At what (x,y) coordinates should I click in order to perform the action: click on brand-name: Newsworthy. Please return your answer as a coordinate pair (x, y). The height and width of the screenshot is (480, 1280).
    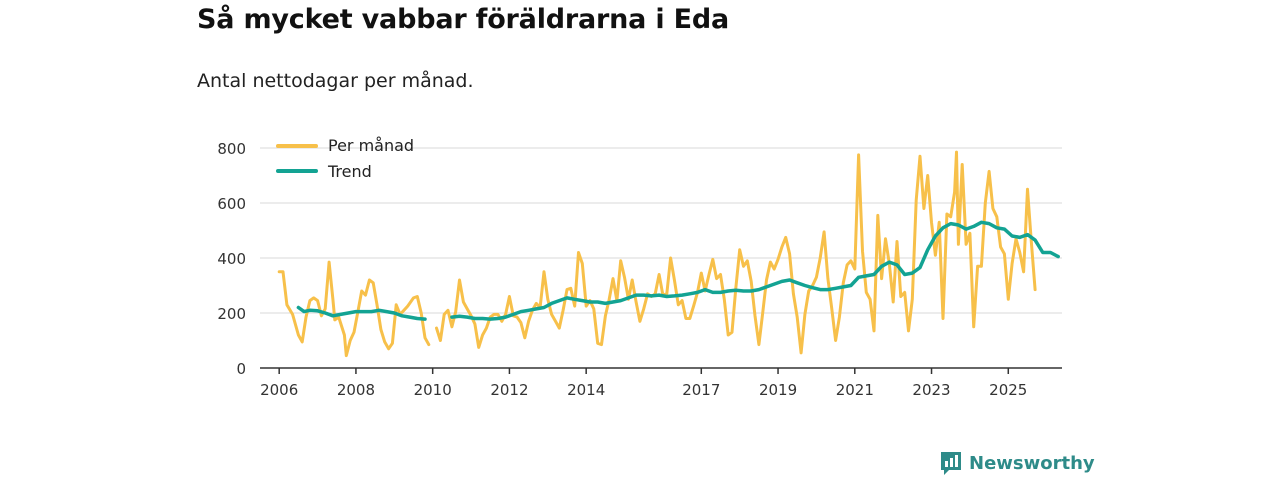
    Looking at the image, I should click on (1032, 463).